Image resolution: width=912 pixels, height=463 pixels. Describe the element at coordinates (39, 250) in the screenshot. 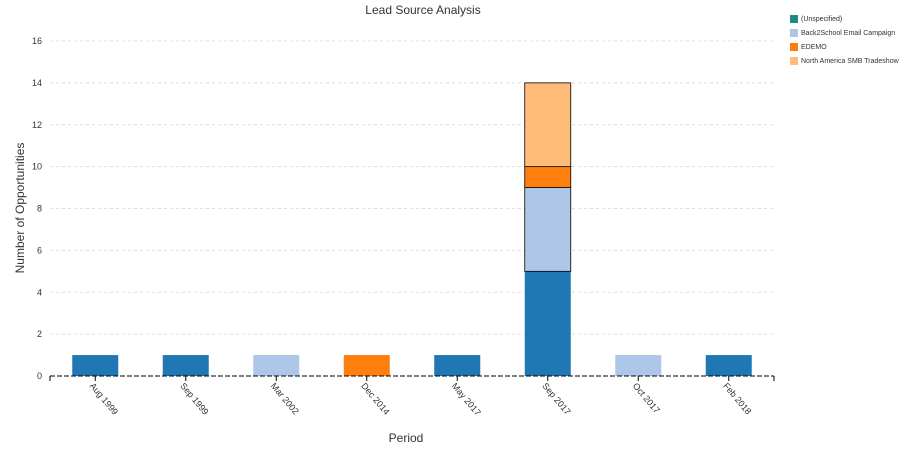

I see `y-tick-label: 6` at that location.